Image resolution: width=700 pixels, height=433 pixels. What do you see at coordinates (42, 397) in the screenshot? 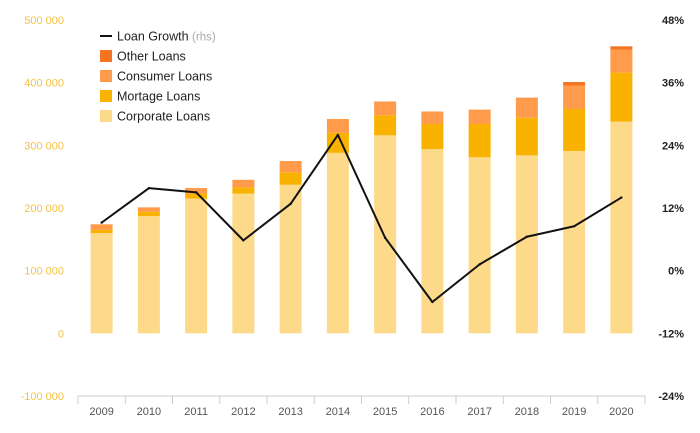
I see `y-tick-label: -100 000` at bounding box center [42, 397].